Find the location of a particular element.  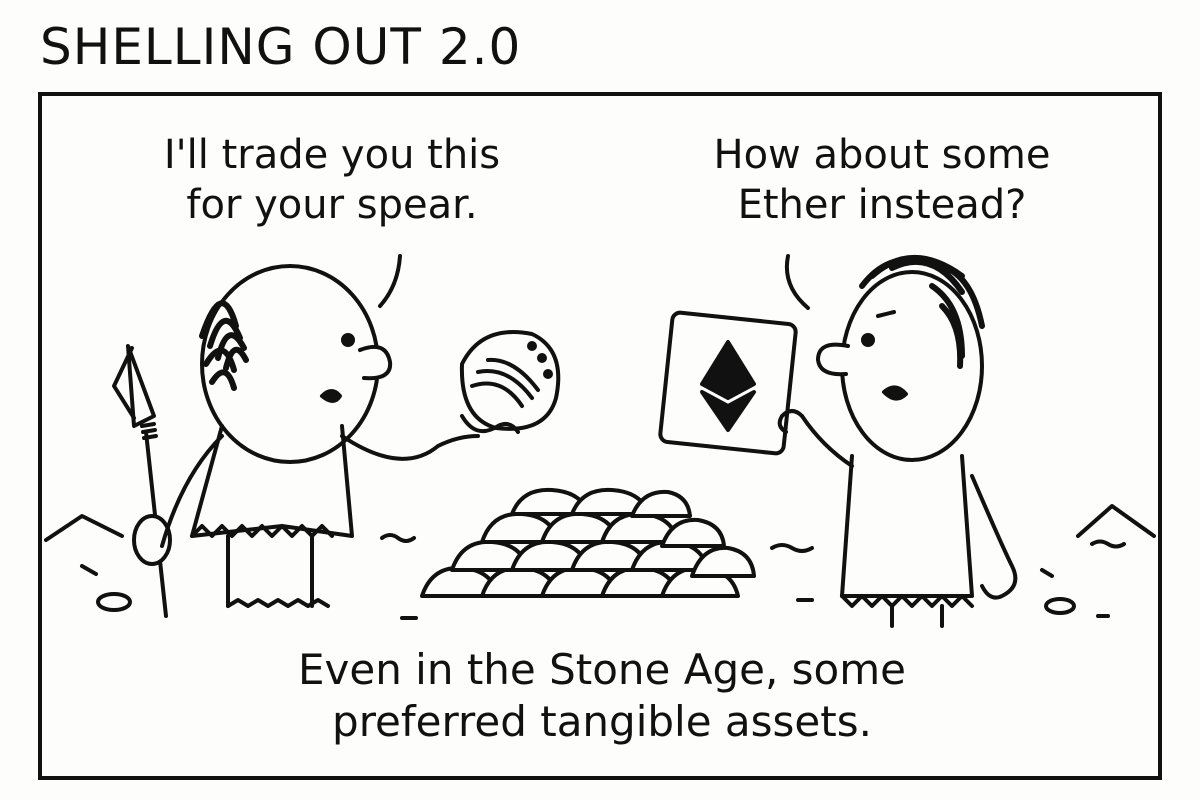

speech-right-line-2: Ether instead? is located at coordinates (882, 205).